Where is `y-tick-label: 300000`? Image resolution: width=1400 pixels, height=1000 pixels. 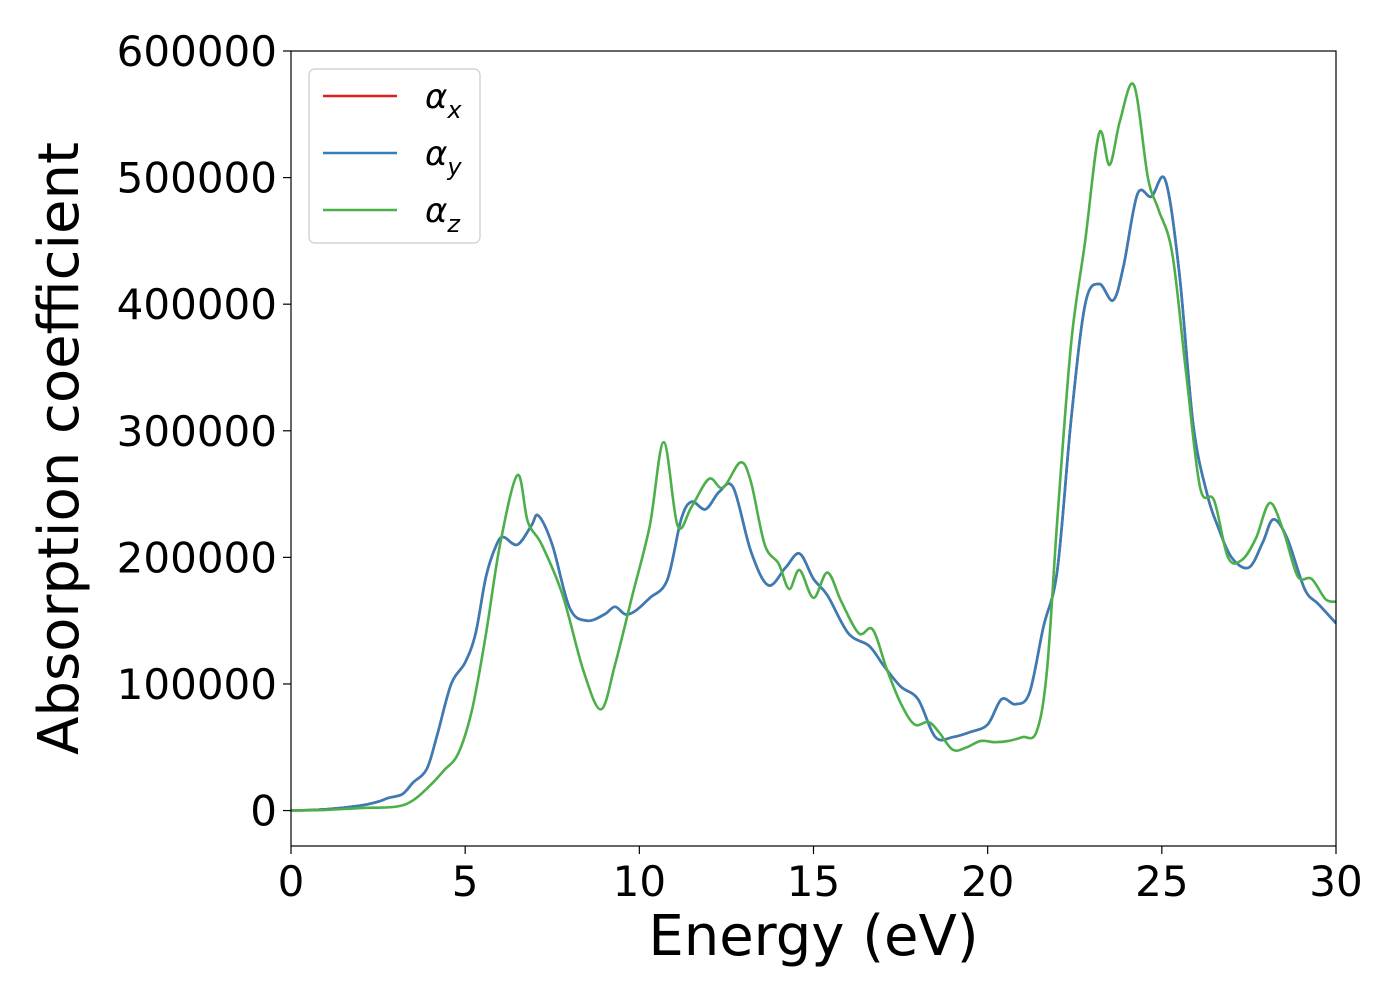 y-tick-label: 300000 is located at coordinates (197, 431).